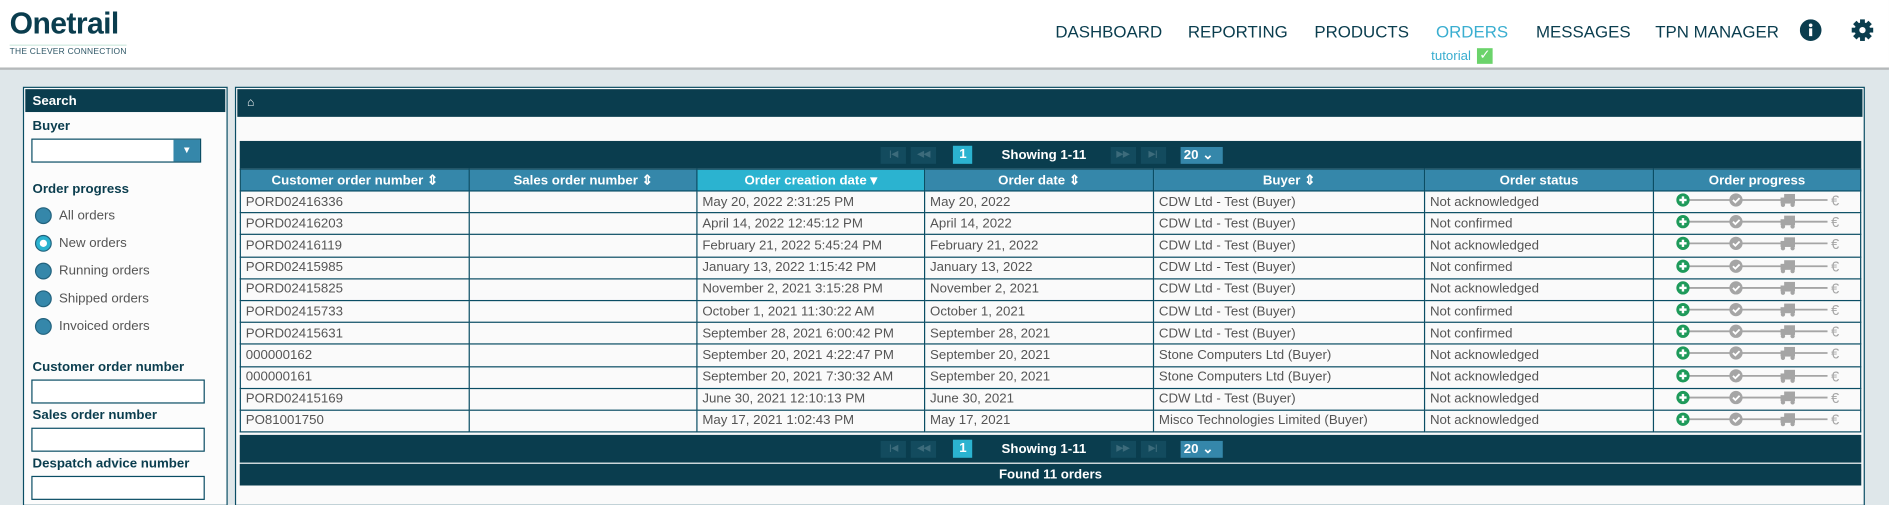 This screenshot has height=505, width=1889. I want to click on column-header: Customer order number ⇕, so click(354, 180).